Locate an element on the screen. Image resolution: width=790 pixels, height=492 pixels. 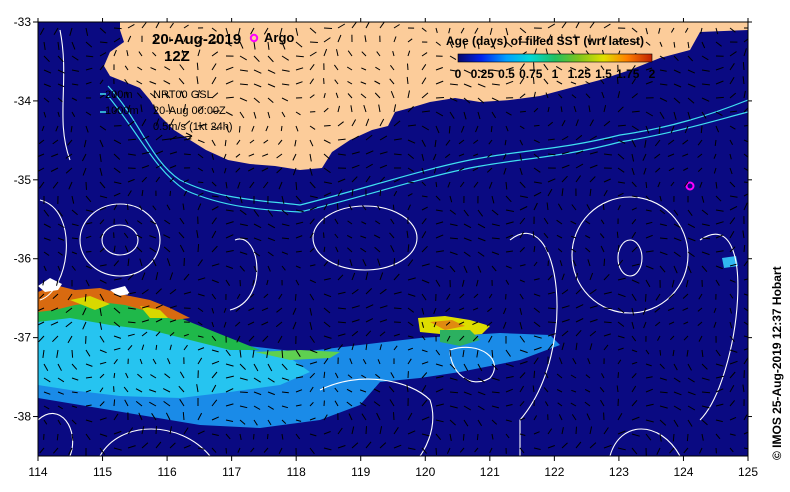
white-gap is located at coordinates (84, 287).